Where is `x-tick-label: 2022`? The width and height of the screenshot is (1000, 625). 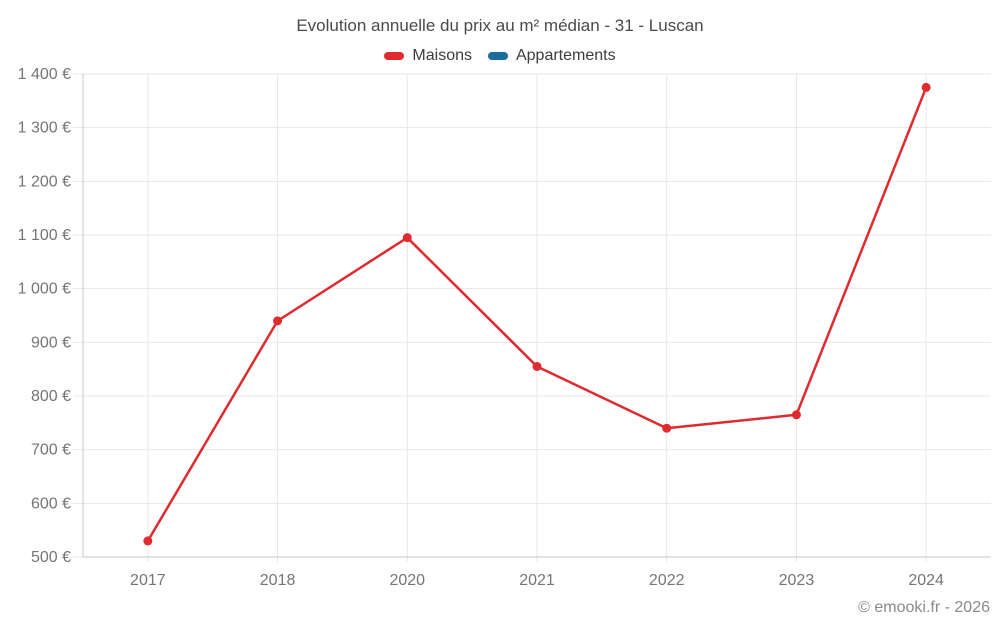
x-tick-label: 2022 is located at coordinates (667, 580).